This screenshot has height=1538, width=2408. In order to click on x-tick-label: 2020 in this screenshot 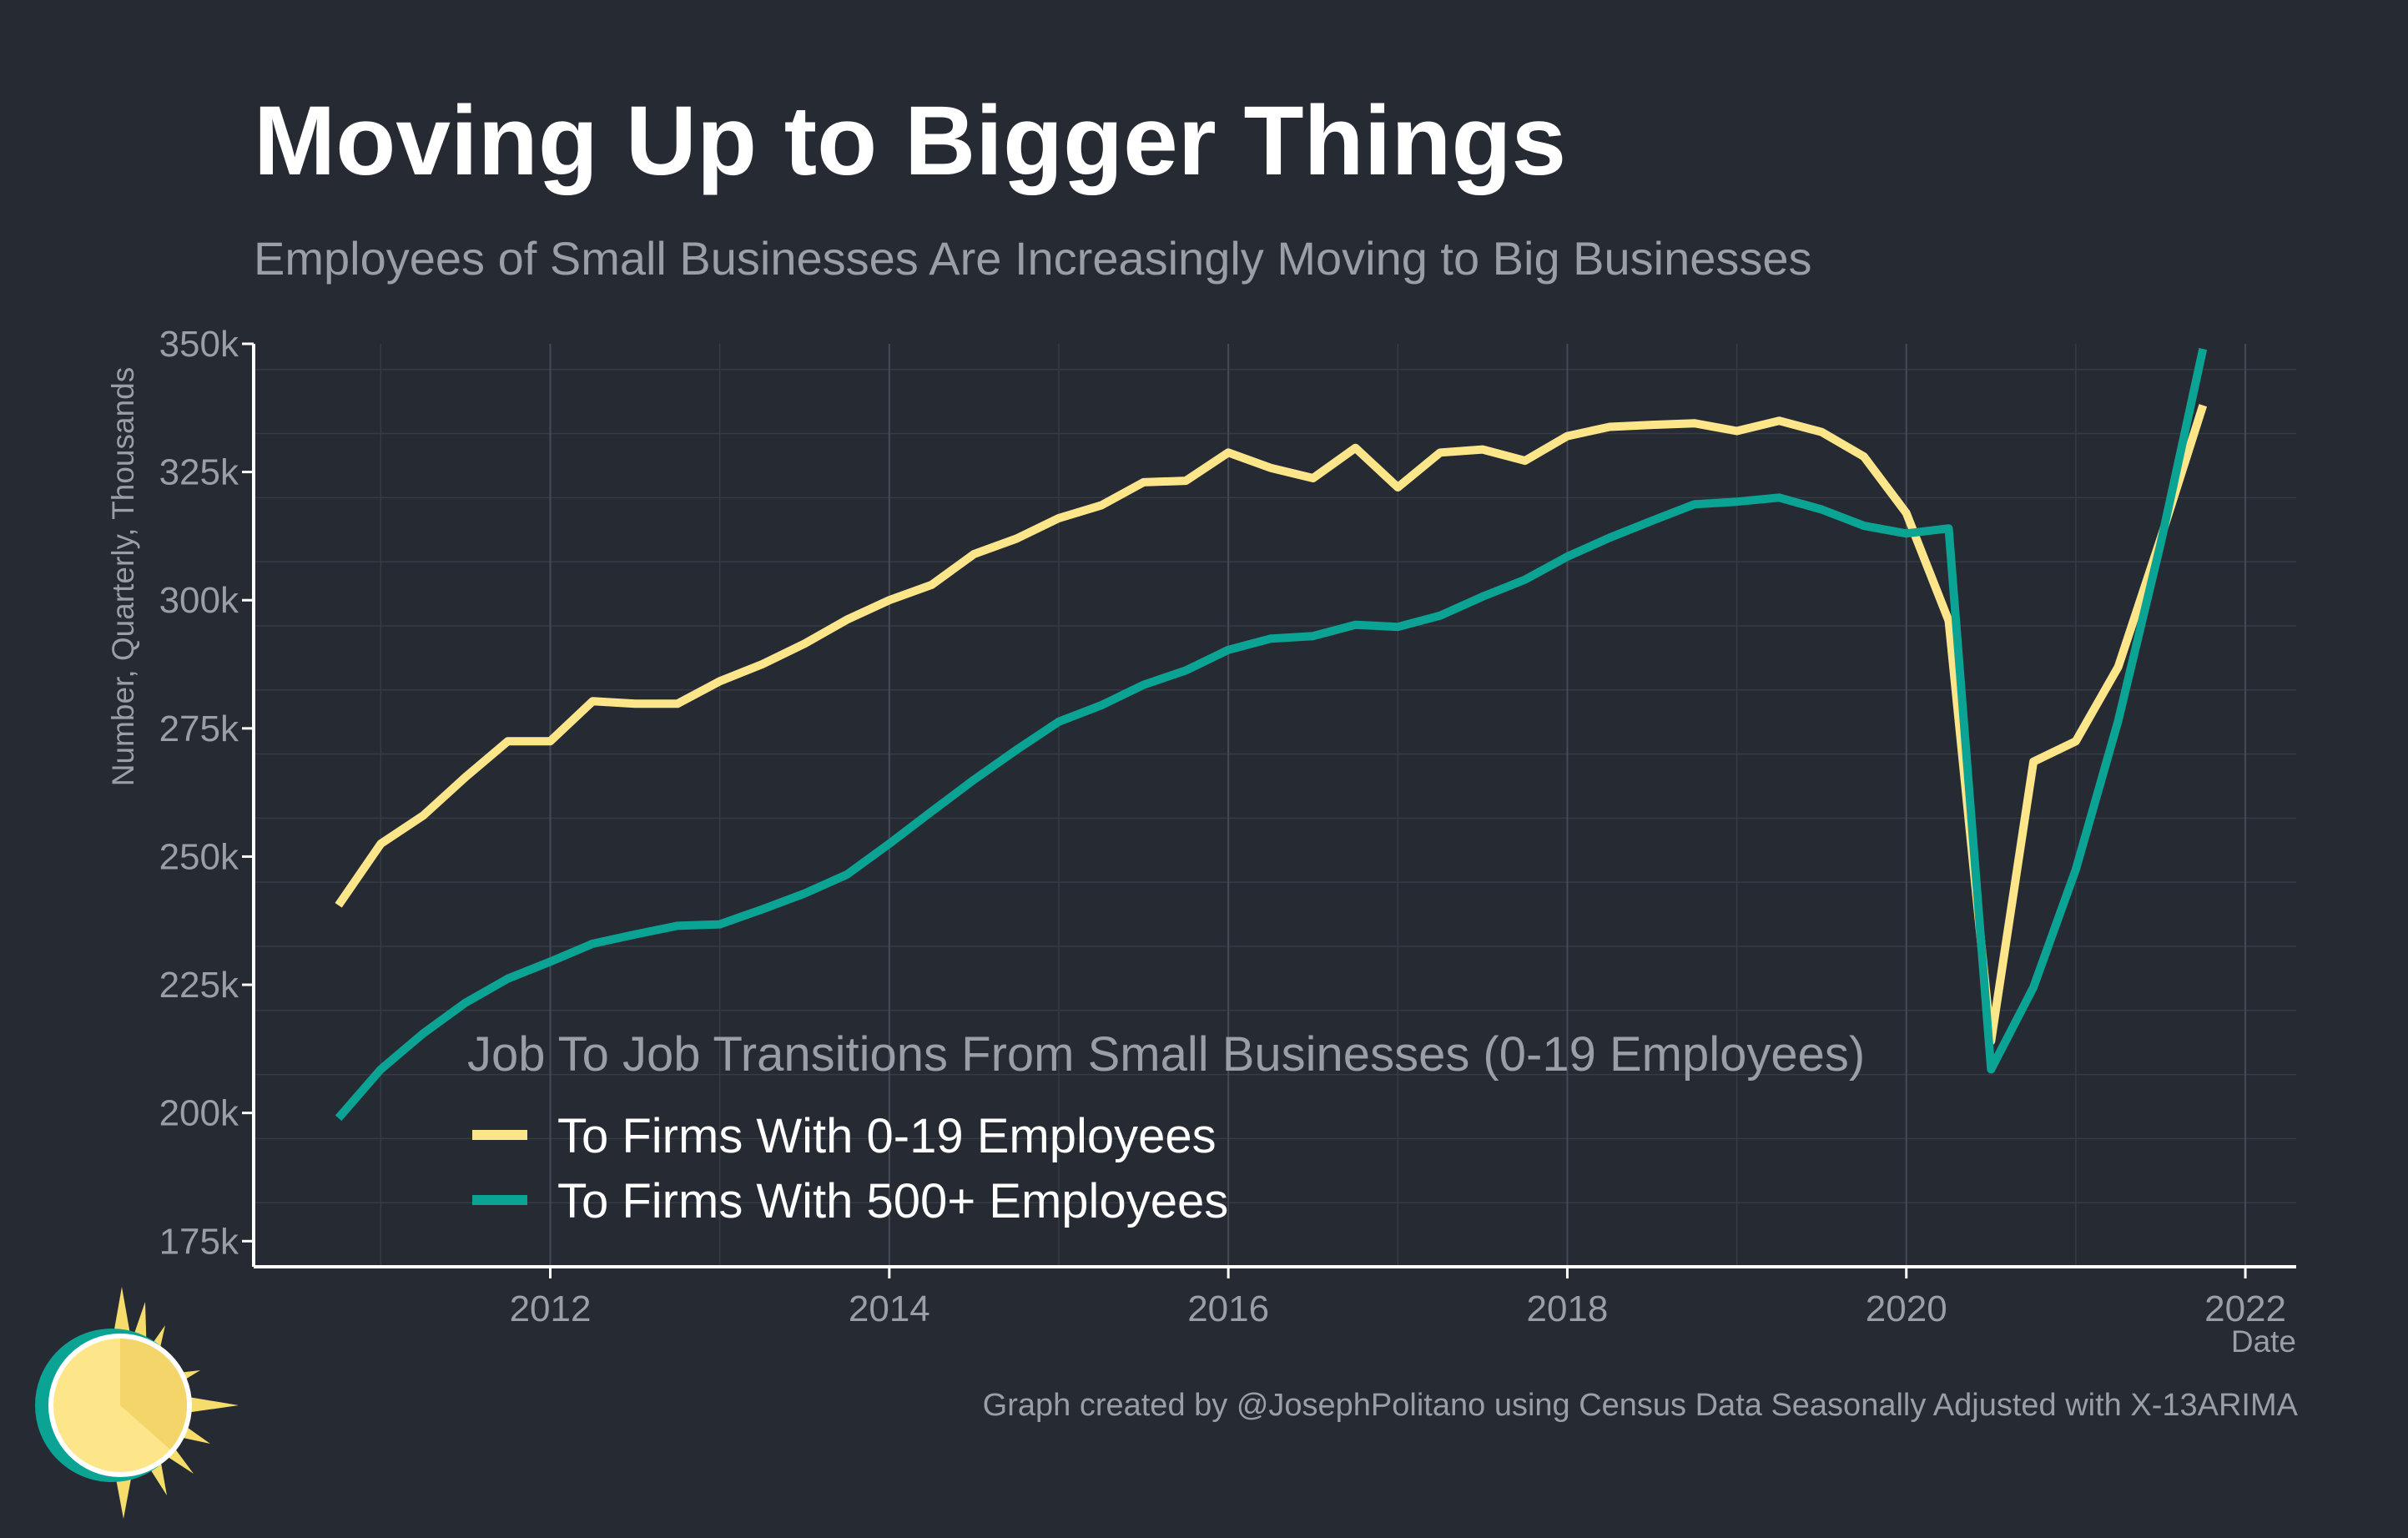, I will do `click(1906, 1308)`.